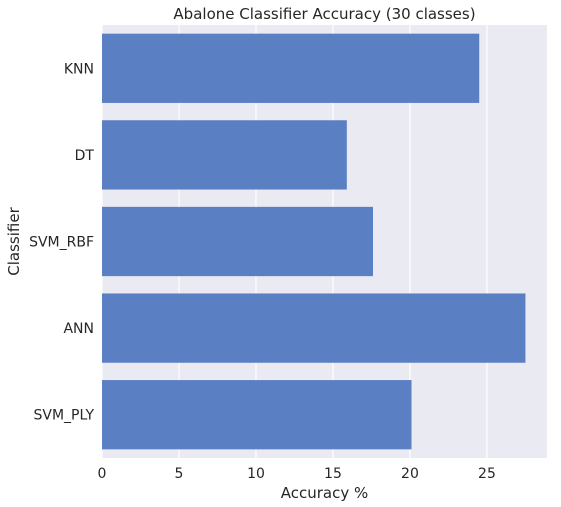 The image size is (561, 507). What do you see at coordinates (314, 328) in the screenshot?
I see `bar-ann` at bounding box center [314, 328].